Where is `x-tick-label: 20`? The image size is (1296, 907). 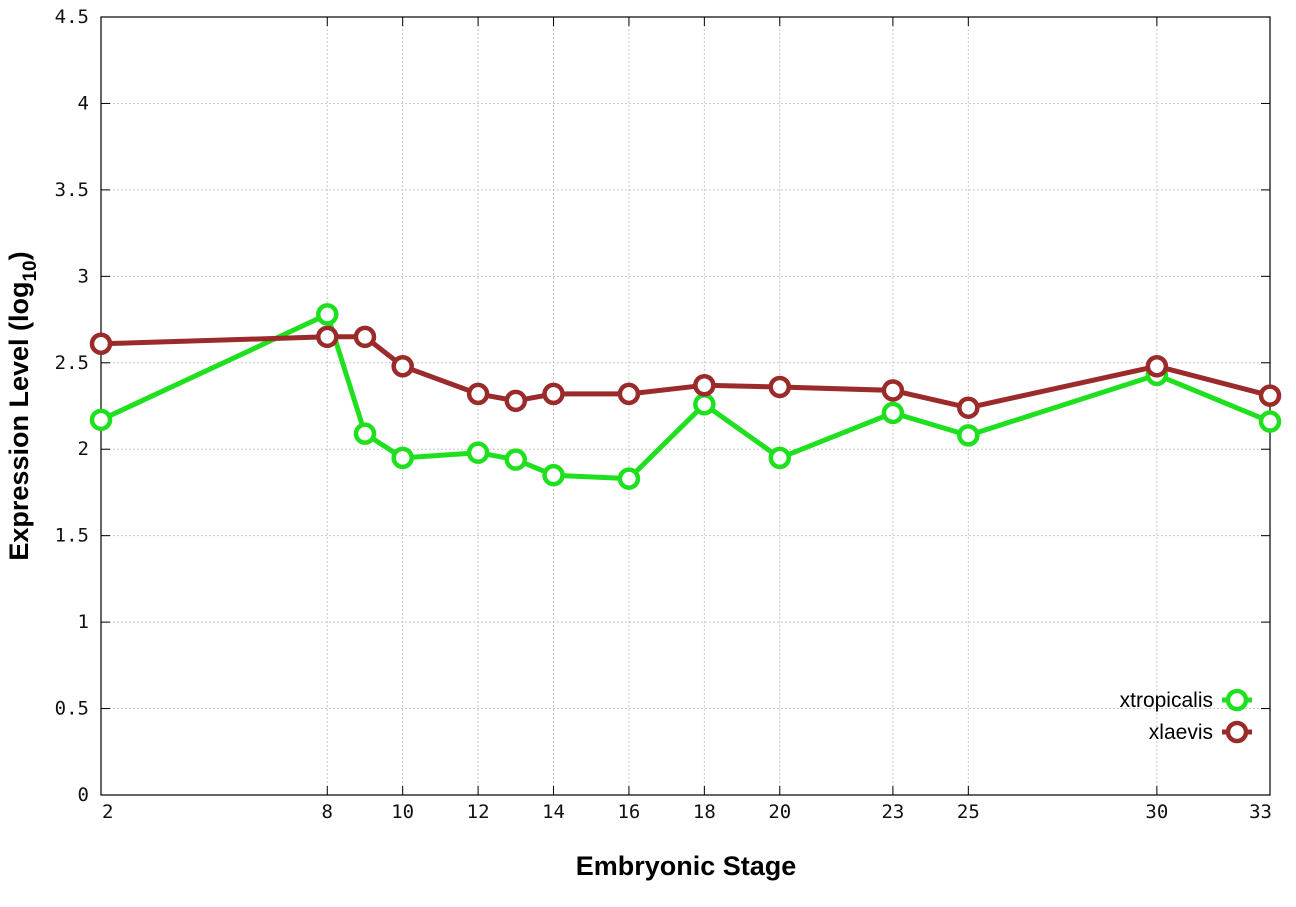 x-tick-label: 20 is located at coordinates (779, 812).